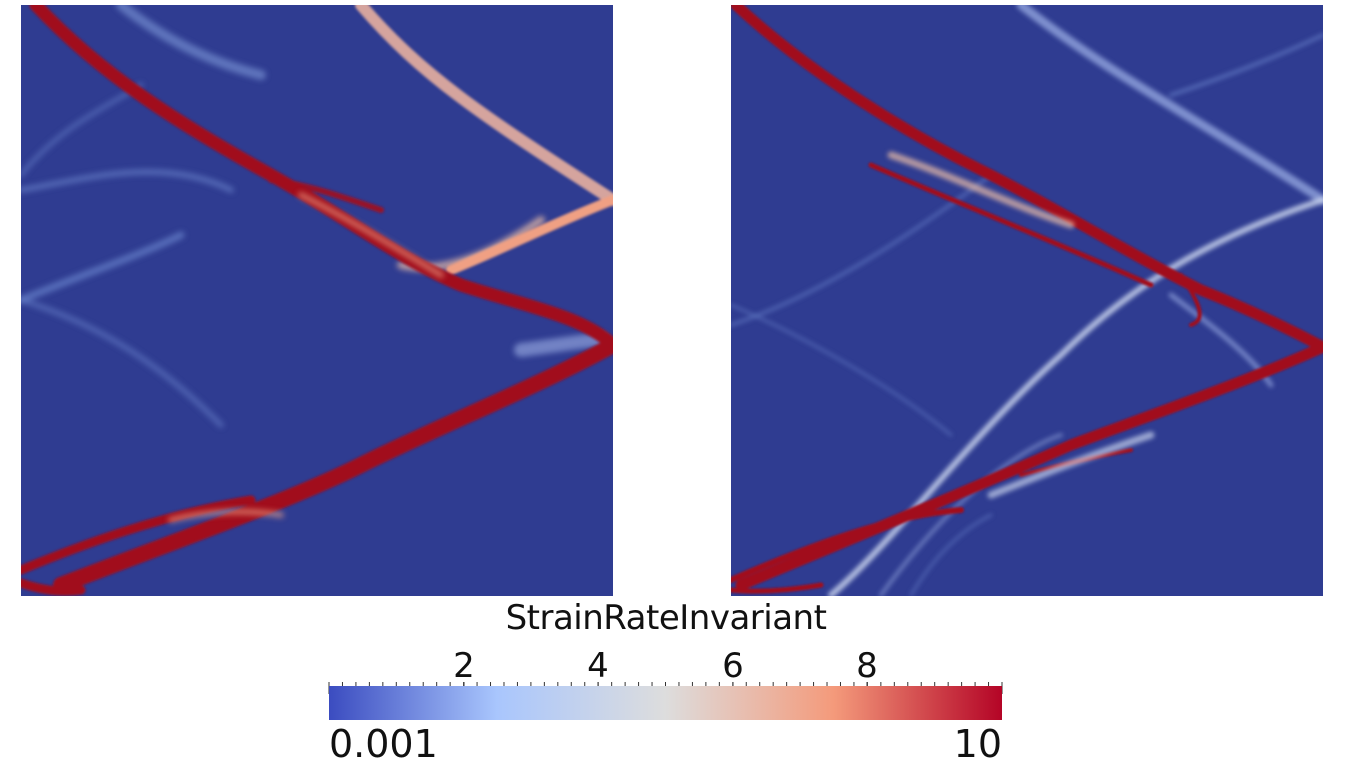 Image resolution: width=1346 pixels, height=773 pixels. Describe the element at coordinates (598, 666) in the screenshot. I see `tick-label-4: 4` at that location.